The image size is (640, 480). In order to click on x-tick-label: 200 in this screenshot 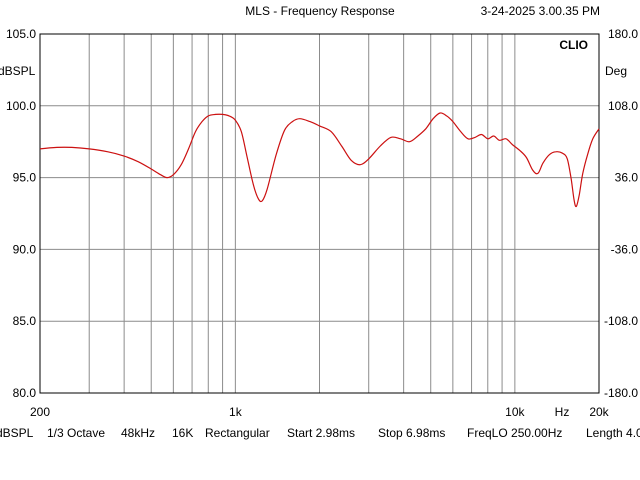, I will do `click(40, 412)`.